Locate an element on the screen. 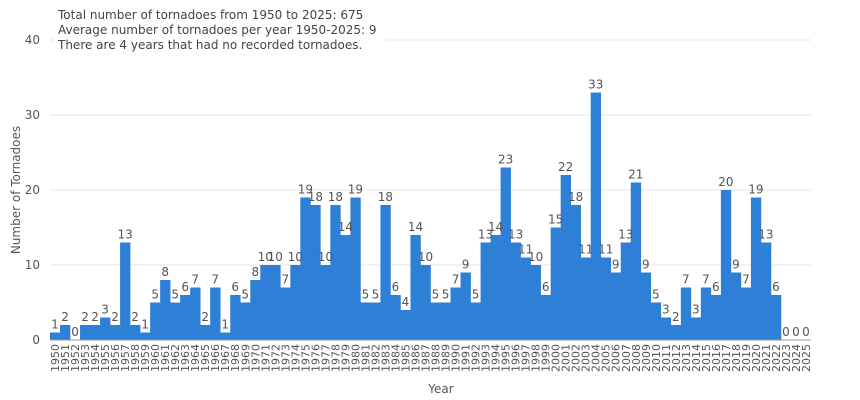 This screenshot has width=860, height=400. bar-2001 is located at coordinates (565, 257).